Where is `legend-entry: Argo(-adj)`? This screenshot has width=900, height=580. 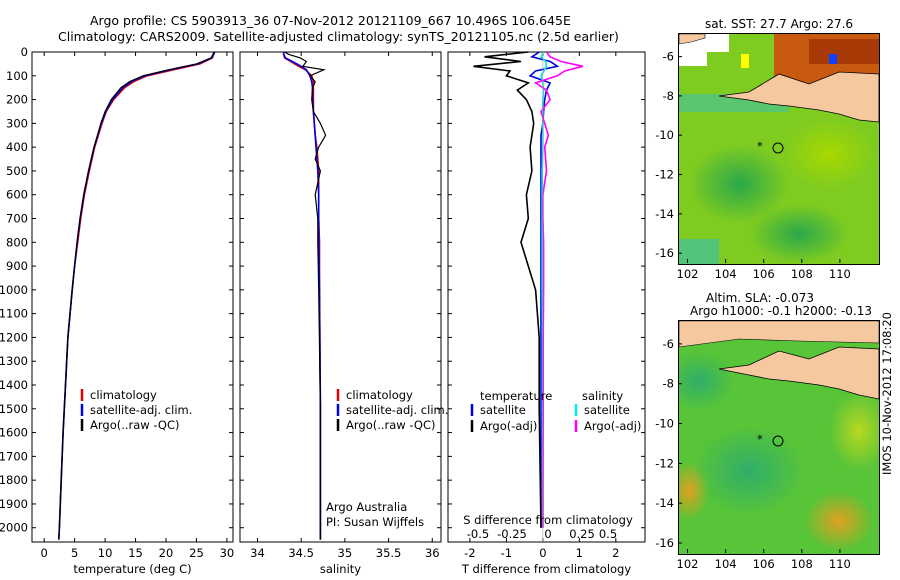 legend-entry: Argo(-adj) is located at coordinates (612, 426).